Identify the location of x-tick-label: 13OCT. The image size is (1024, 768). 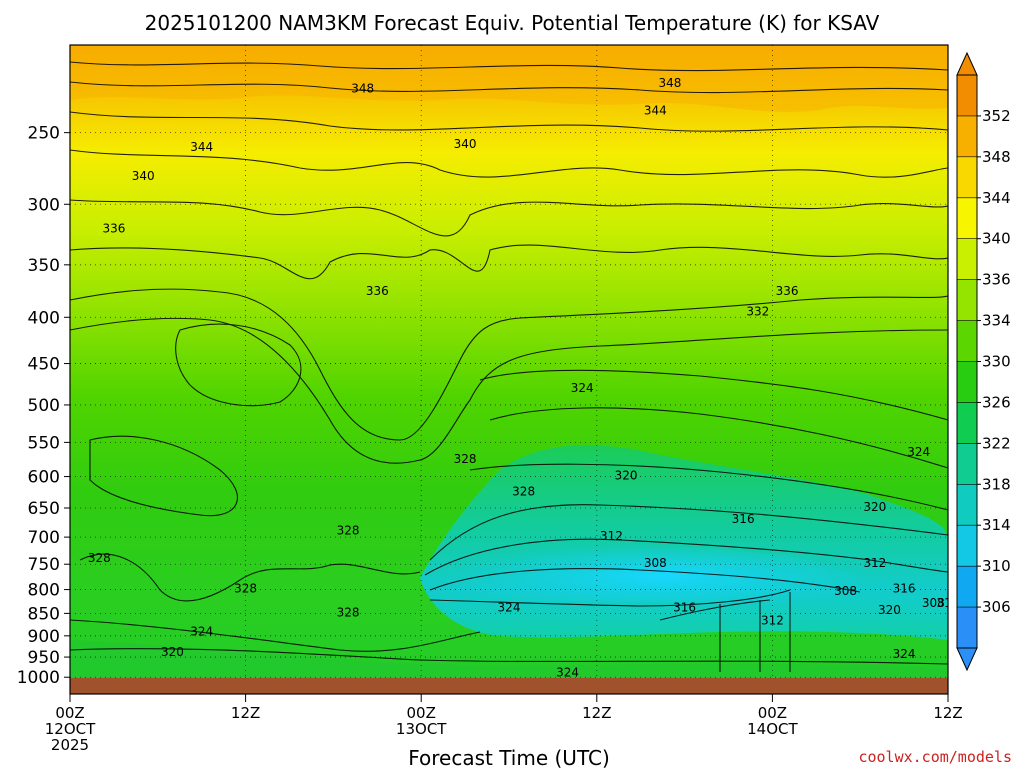
(421, 729).